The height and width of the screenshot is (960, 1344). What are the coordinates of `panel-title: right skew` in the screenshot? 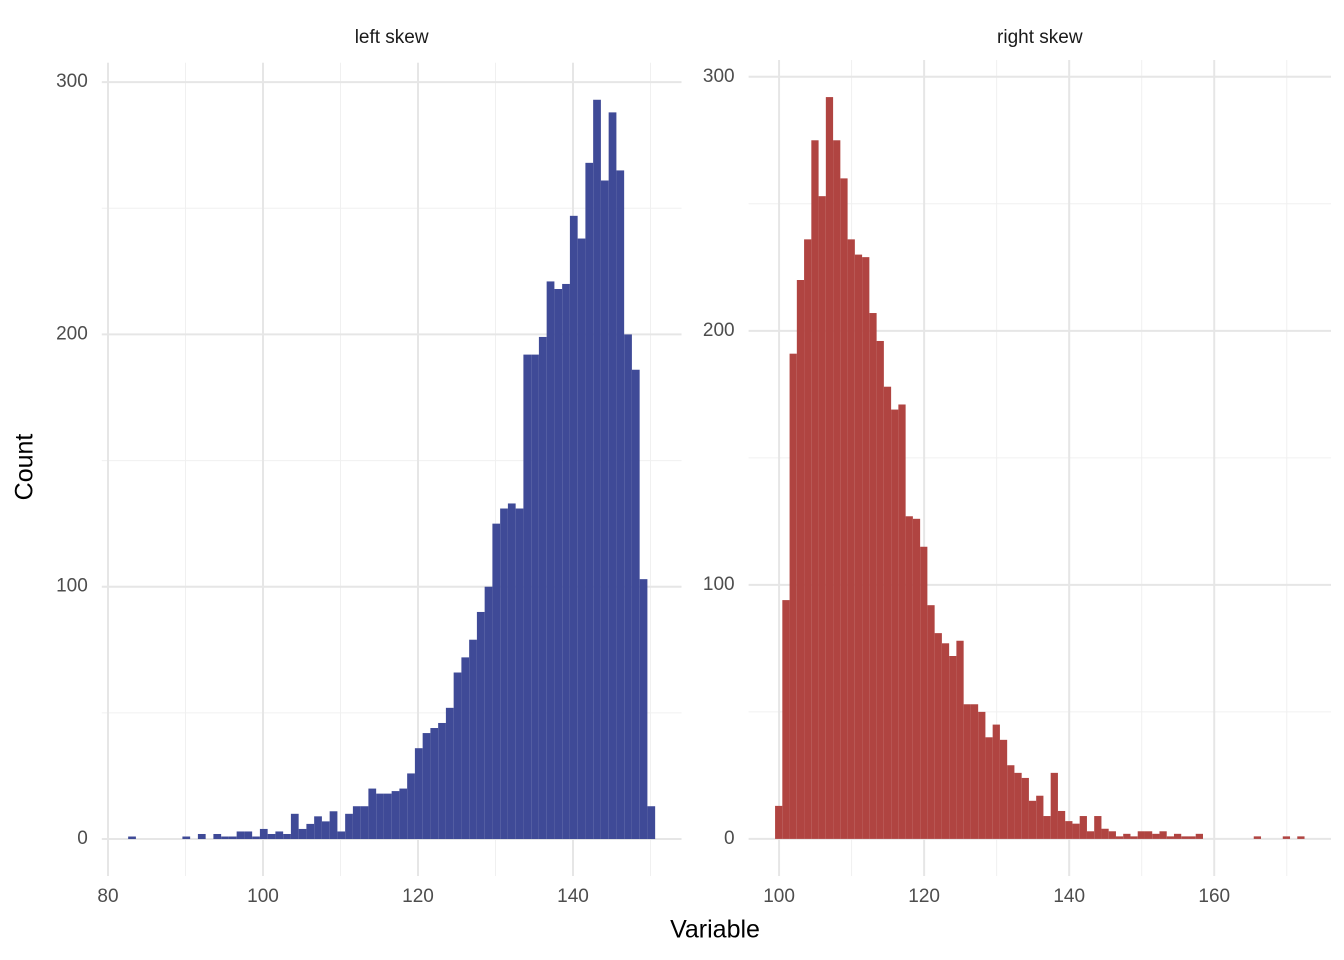 It's located at (1040, 37).